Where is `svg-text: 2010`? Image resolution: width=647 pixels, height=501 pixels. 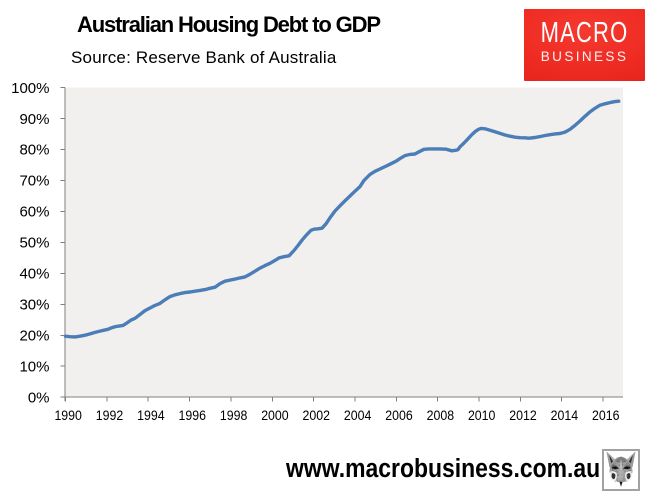
svg-text: 2010 is located at coordinates (482, 415).